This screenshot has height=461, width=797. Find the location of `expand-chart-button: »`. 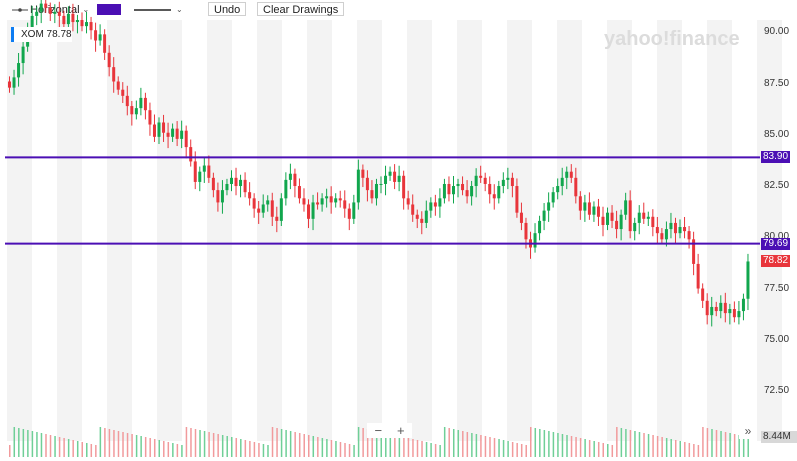

expand-chart-button: » is located at coordinates (748, 431).